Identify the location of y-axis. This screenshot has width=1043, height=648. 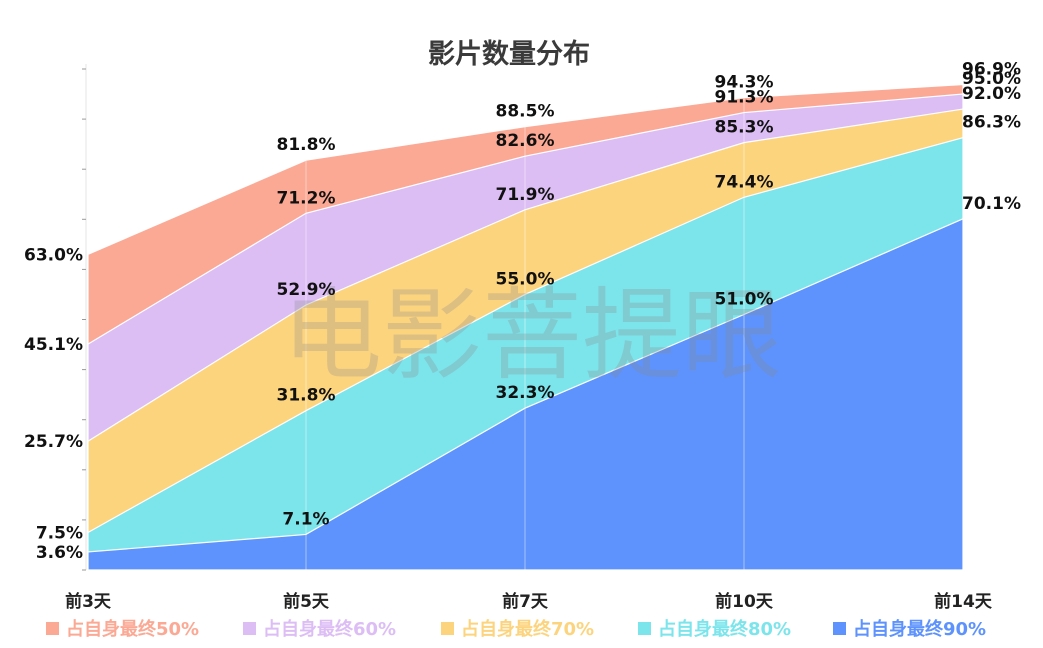
(84, 317).